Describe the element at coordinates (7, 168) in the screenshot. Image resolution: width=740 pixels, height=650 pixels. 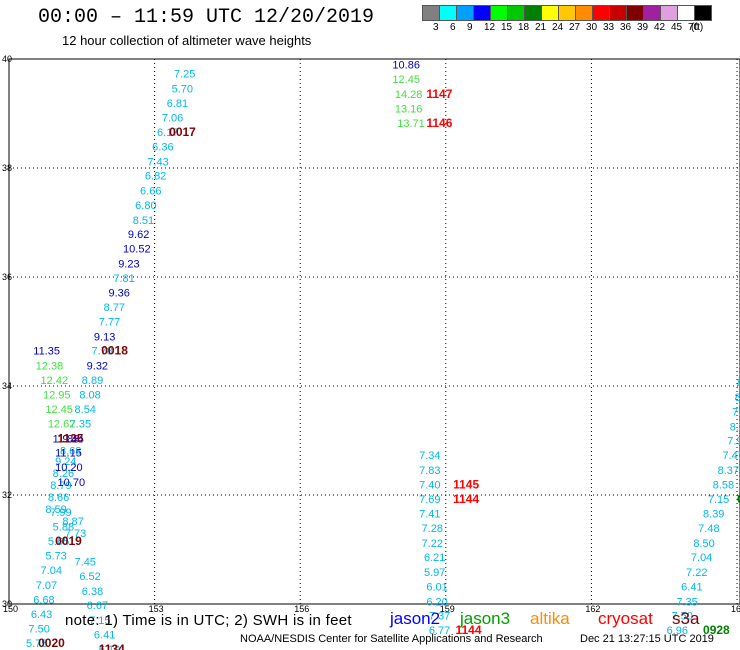
I see `lat-tick-label: 38` at that location.